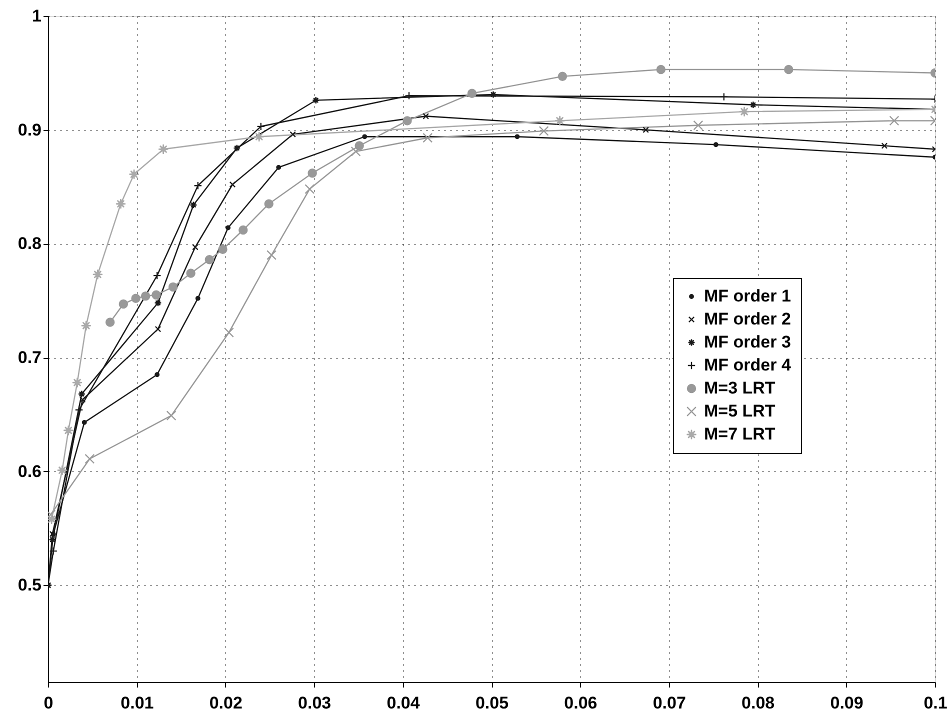 Image resolution: width=948 pixels, height=718 pixels. I want to click on x-tick-label: 0.02, so click(225, 703).